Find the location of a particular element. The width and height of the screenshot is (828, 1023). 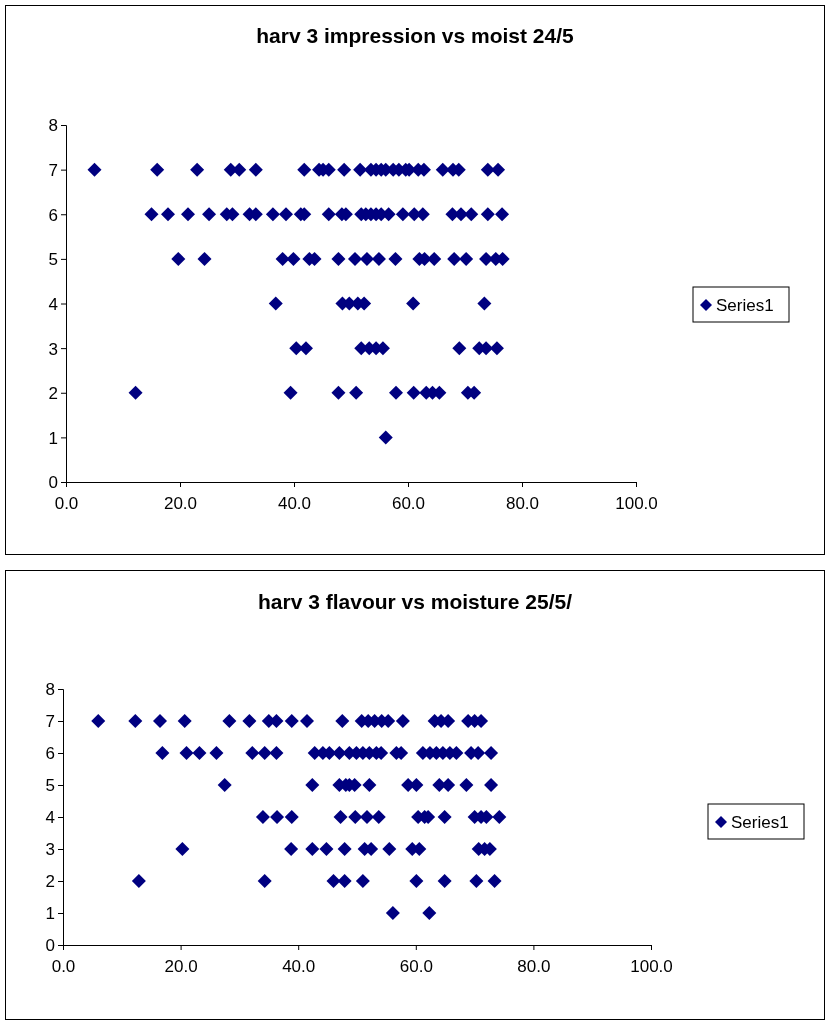

chart-title: harv 3 flavour vs moisture 25/5/ is located at coordinates (415, 601).